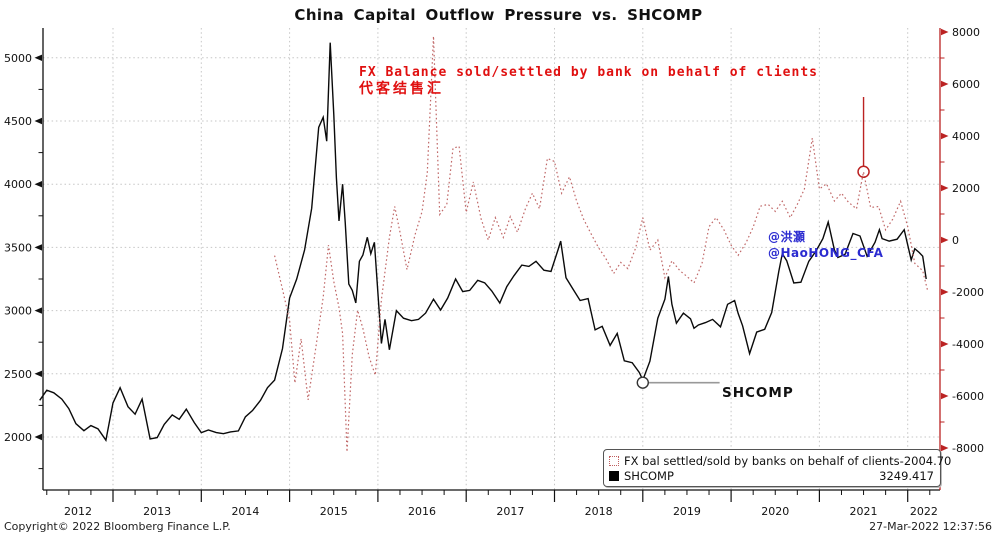 The image size is (997, 540). Describe the element at coordinates (614, 460) in the screenshot. I see `fx-series-swatch-icon` at that location.